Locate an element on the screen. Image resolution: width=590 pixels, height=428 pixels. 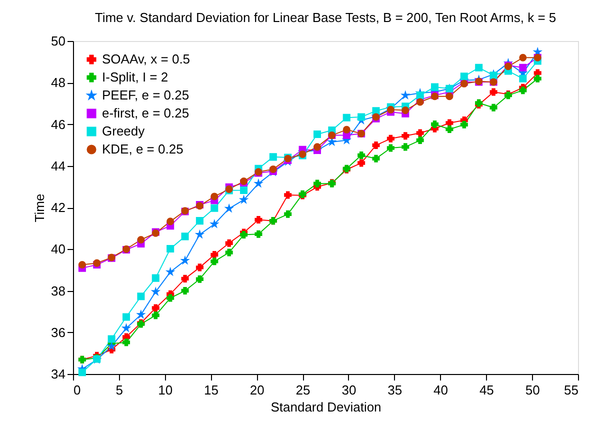
legend-label: KDE, e = 0.25 is located at coordinates (143, 149).